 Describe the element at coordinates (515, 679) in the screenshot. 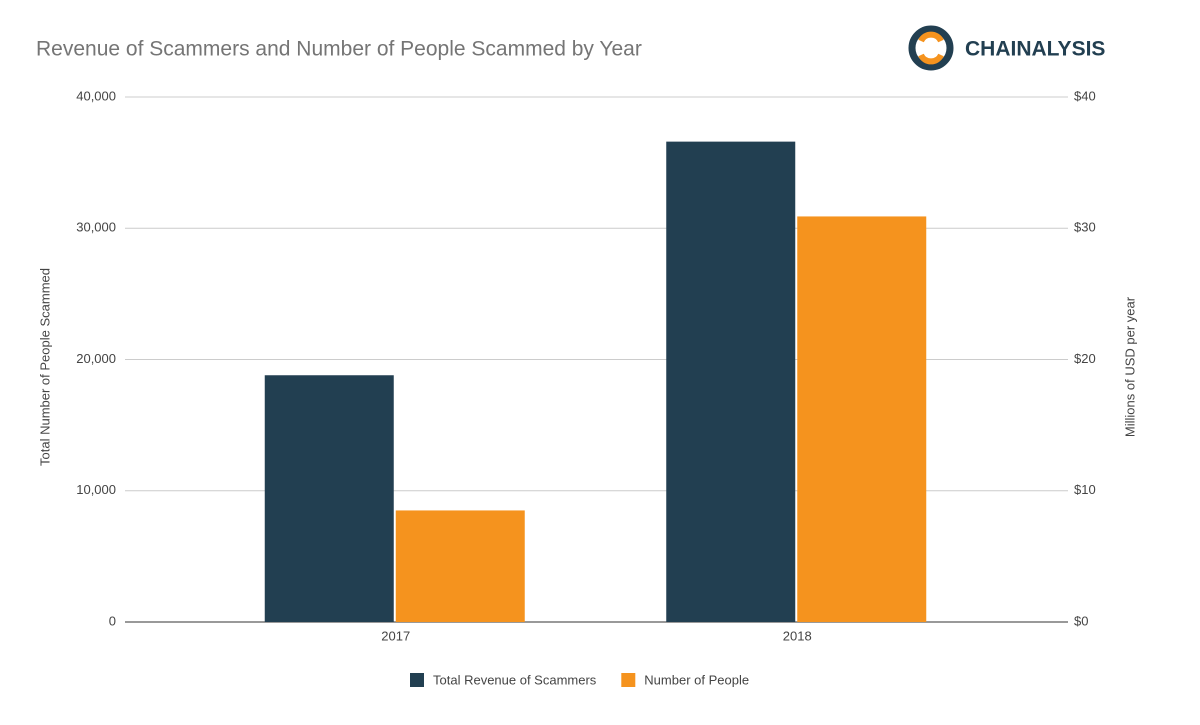

I see `legend-label: Total Revenue of Scammers` at that location.